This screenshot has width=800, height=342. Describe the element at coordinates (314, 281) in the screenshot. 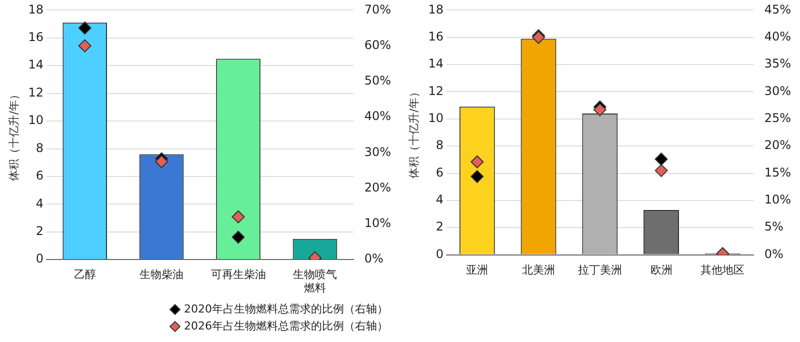

I see `x-tick-label: 生物喷气燃料` at that location.